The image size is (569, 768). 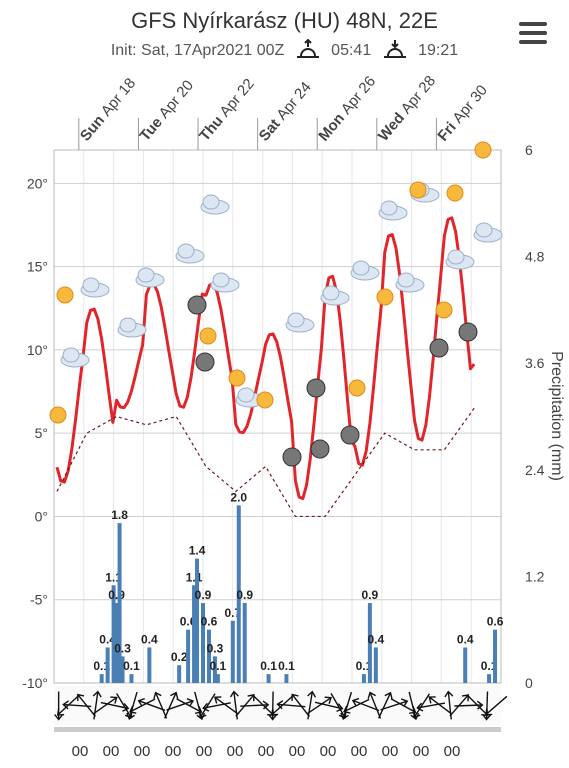 I want to click on precip-label: 0.3, so click(x=215, y=648).